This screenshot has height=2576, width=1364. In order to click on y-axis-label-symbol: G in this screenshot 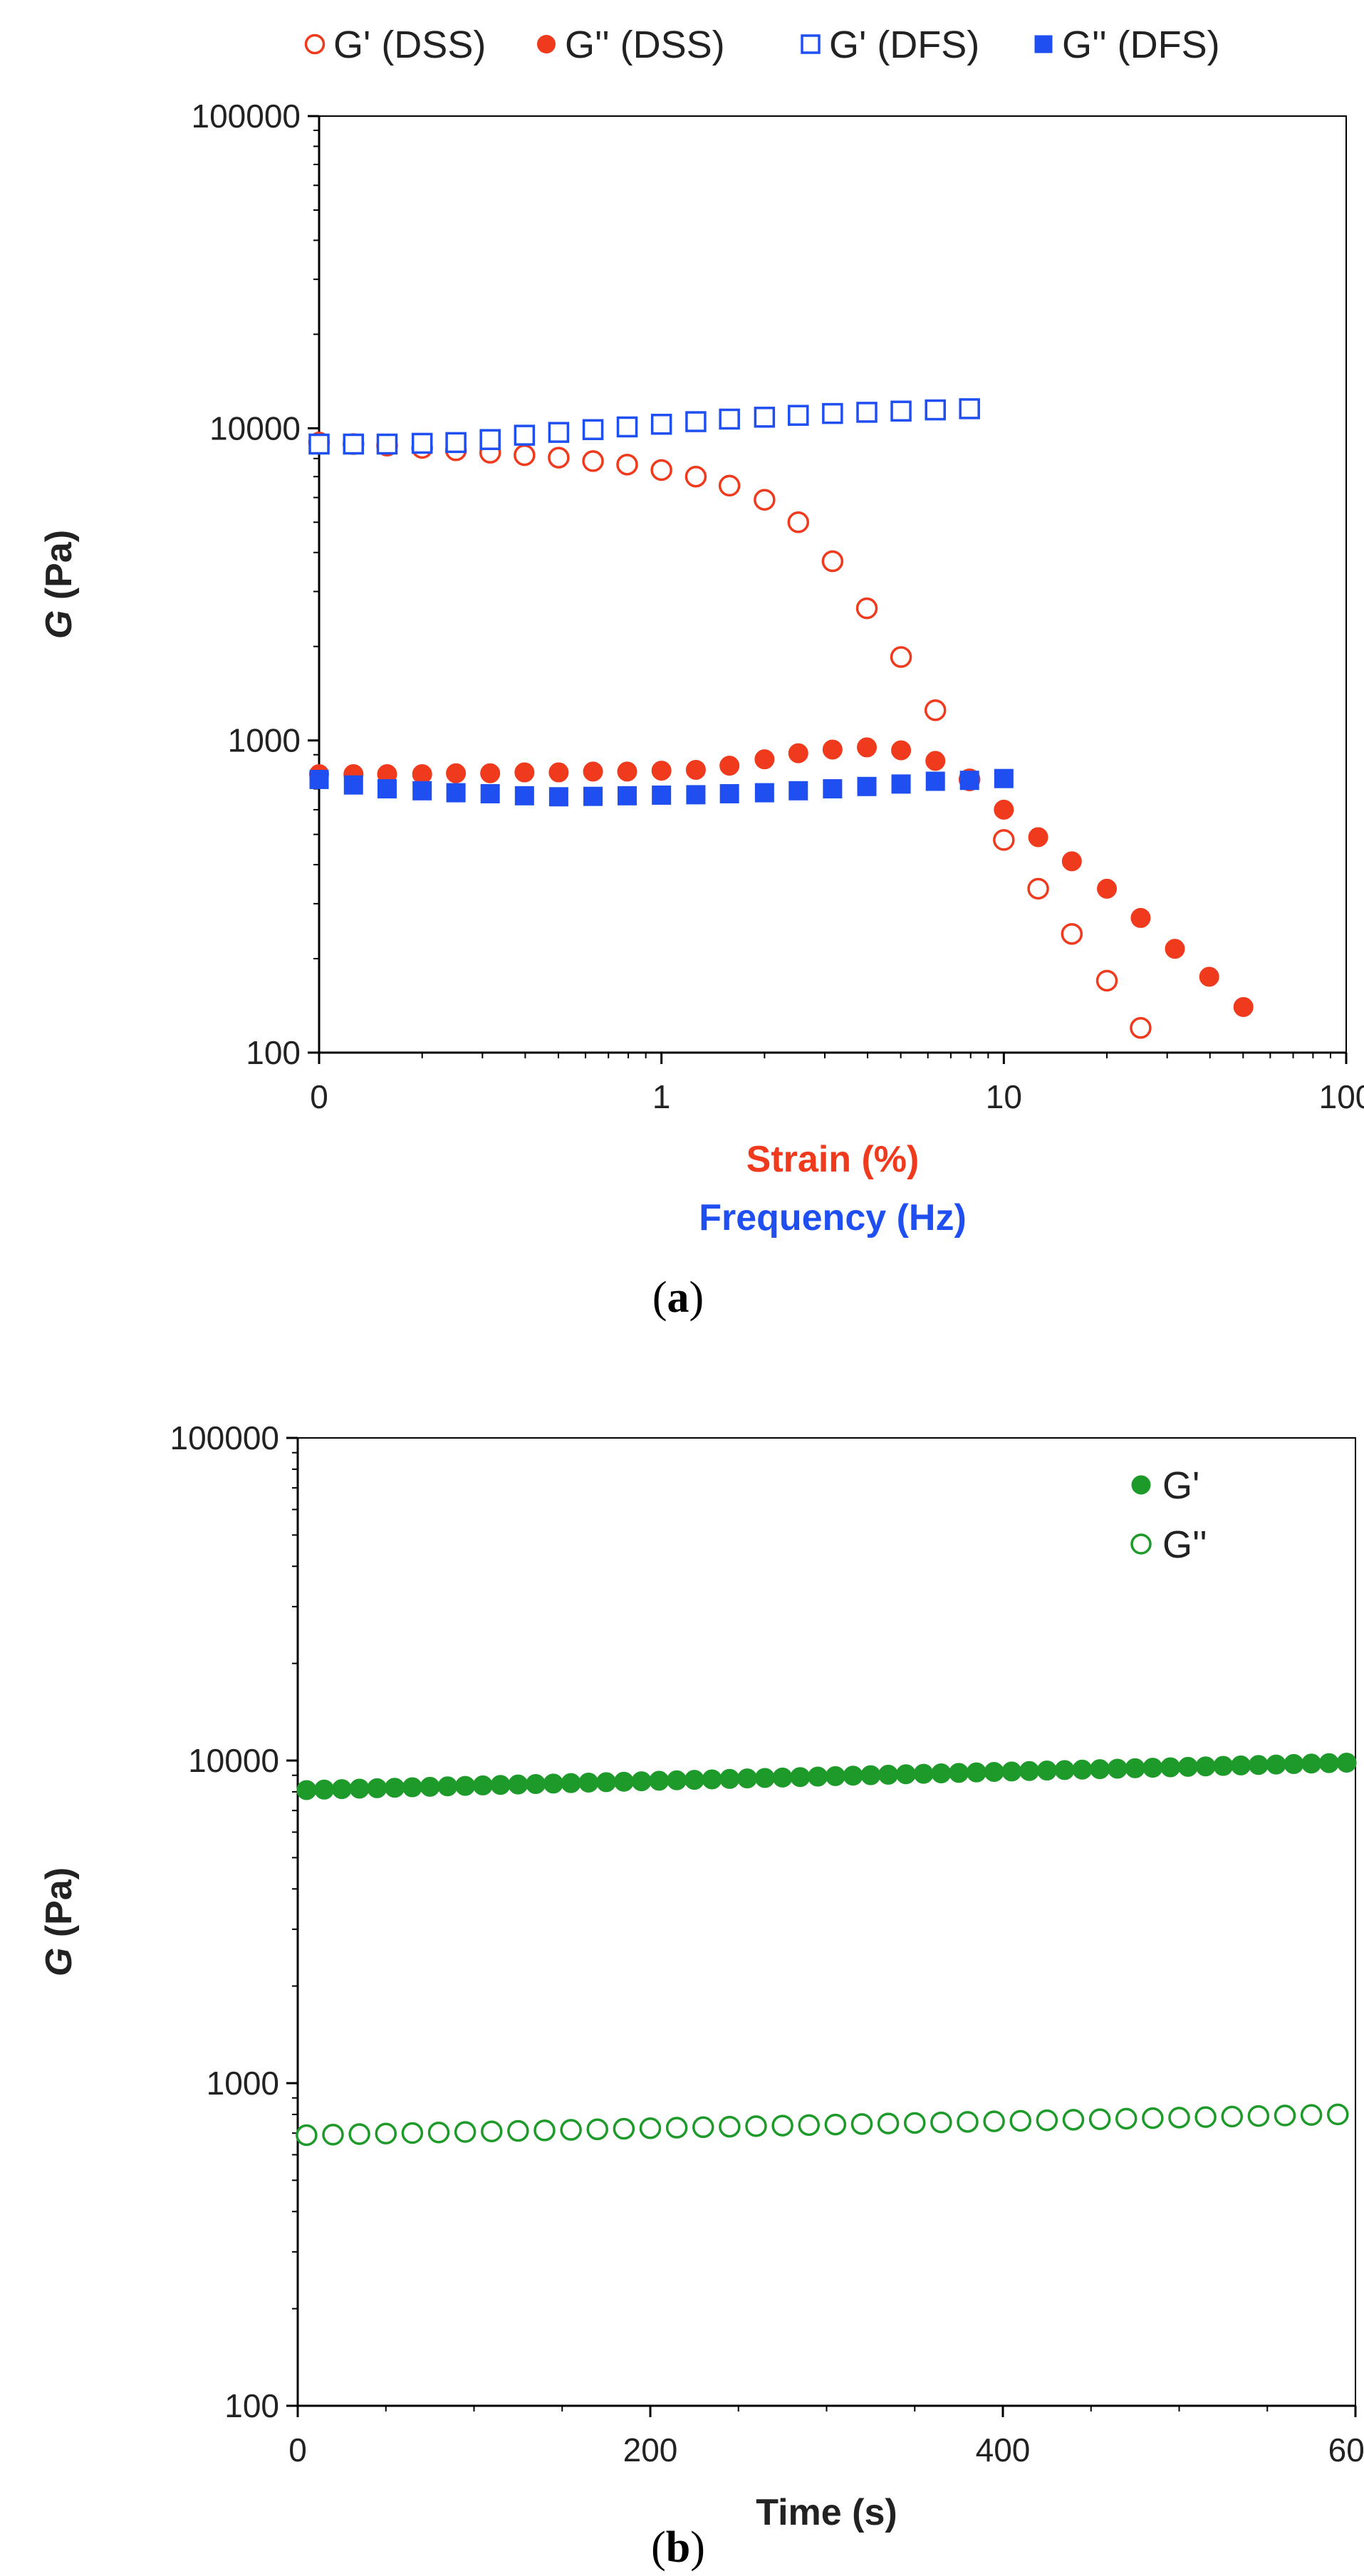, I will do `click(59, 1962)`.